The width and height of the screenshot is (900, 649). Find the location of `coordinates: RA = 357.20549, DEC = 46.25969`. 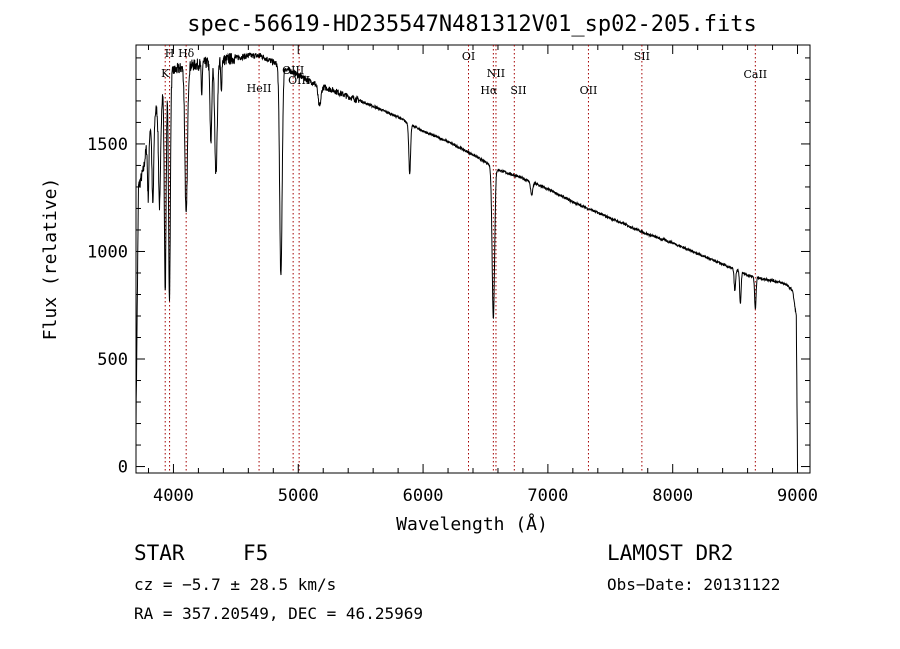

coordinates: RA = 357.20549, DEC = 46.25969 is located at coordinates (278, 613).